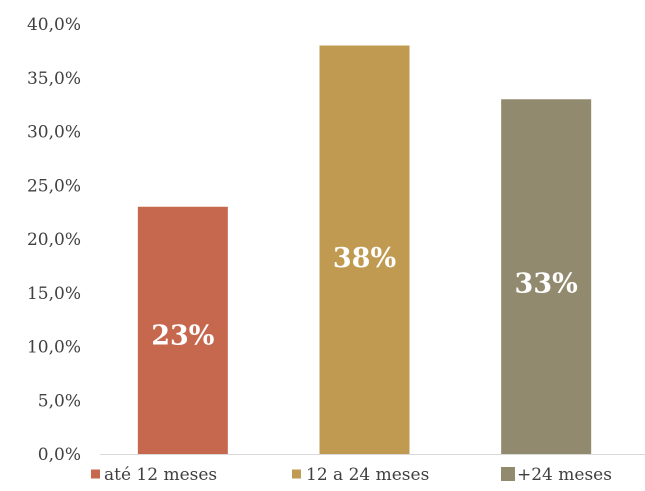 This screenshot has width=645, height=491. Describe the element at coordinates (564, 475) in the screenshot. I see `legend-label-24-plus-meses: +24 meses` at that location.